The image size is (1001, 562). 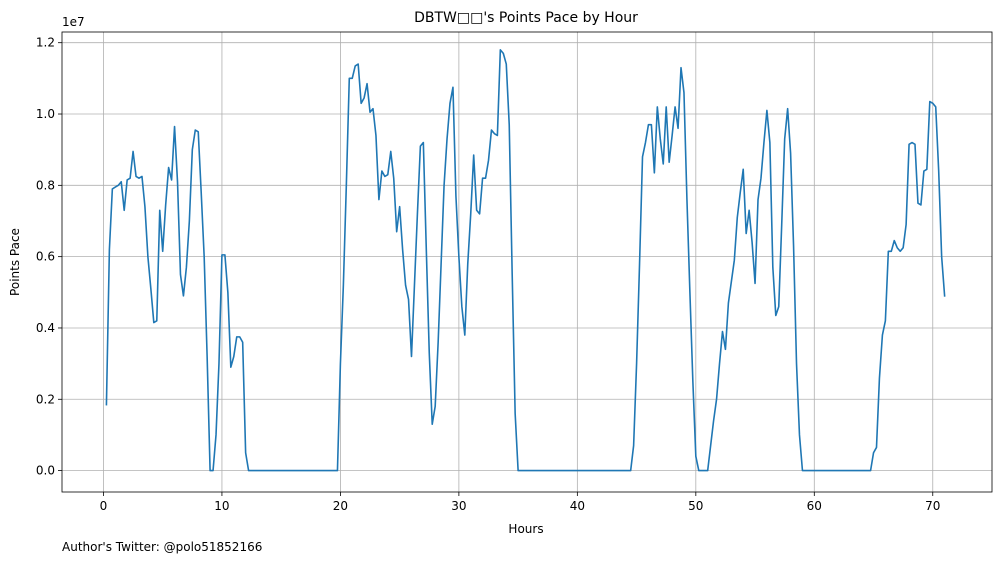 I want to click on y-offset-label: 1e7, so click(x=73, y=22).